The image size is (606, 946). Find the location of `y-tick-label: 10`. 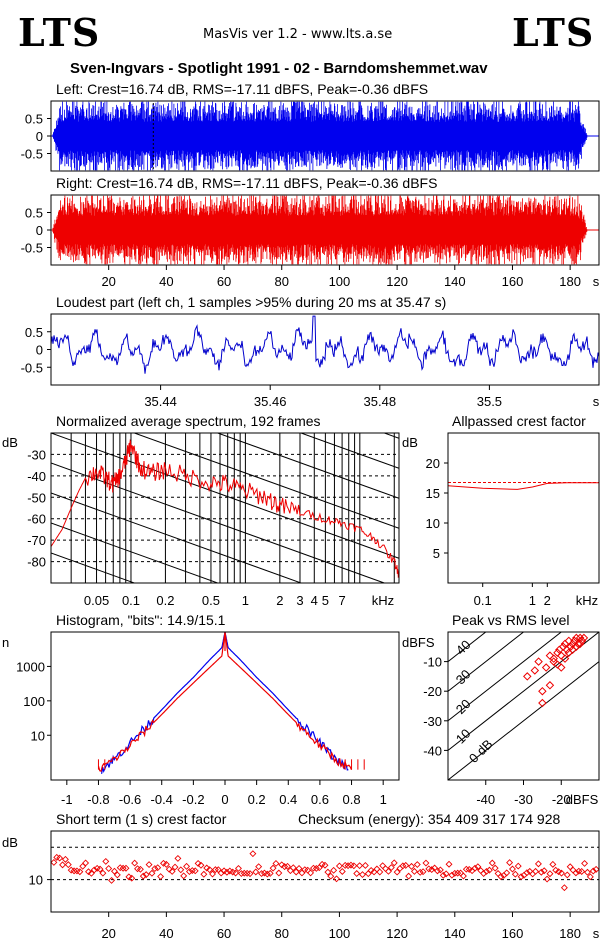

y-tick-label: 10 is located at coordinates (38, 735).